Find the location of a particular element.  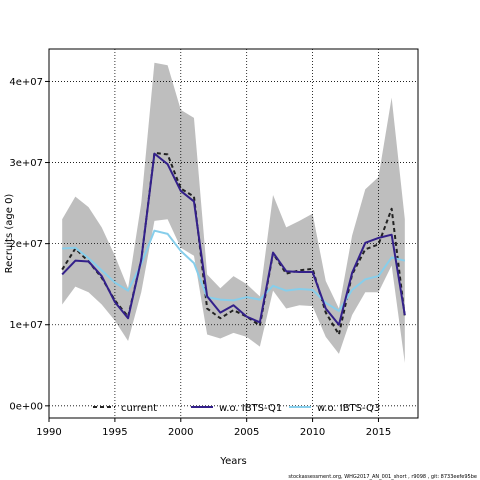

y-tick-label: 4e+07 is located at coordinates (26, 82).